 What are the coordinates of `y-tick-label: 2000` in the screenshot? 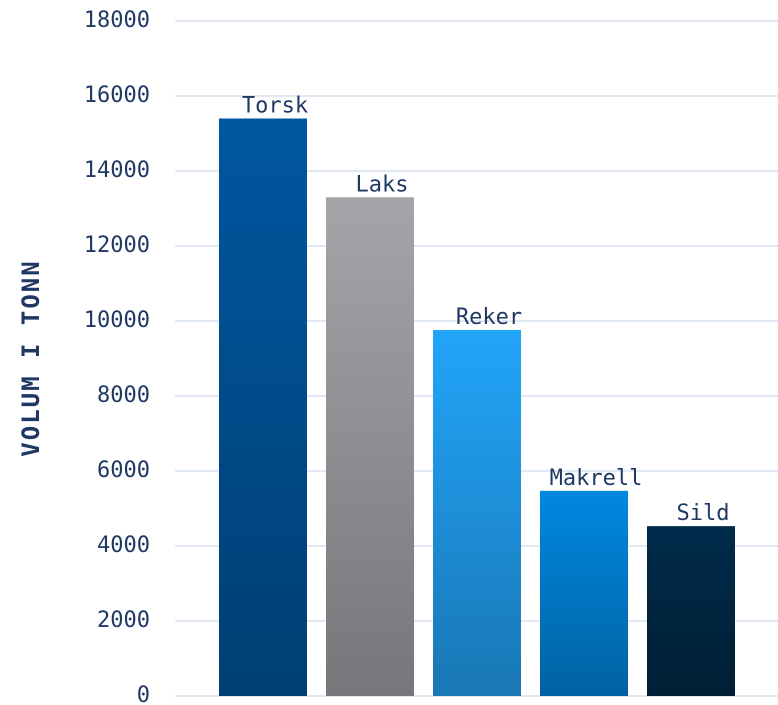 It's located at (123, 620).